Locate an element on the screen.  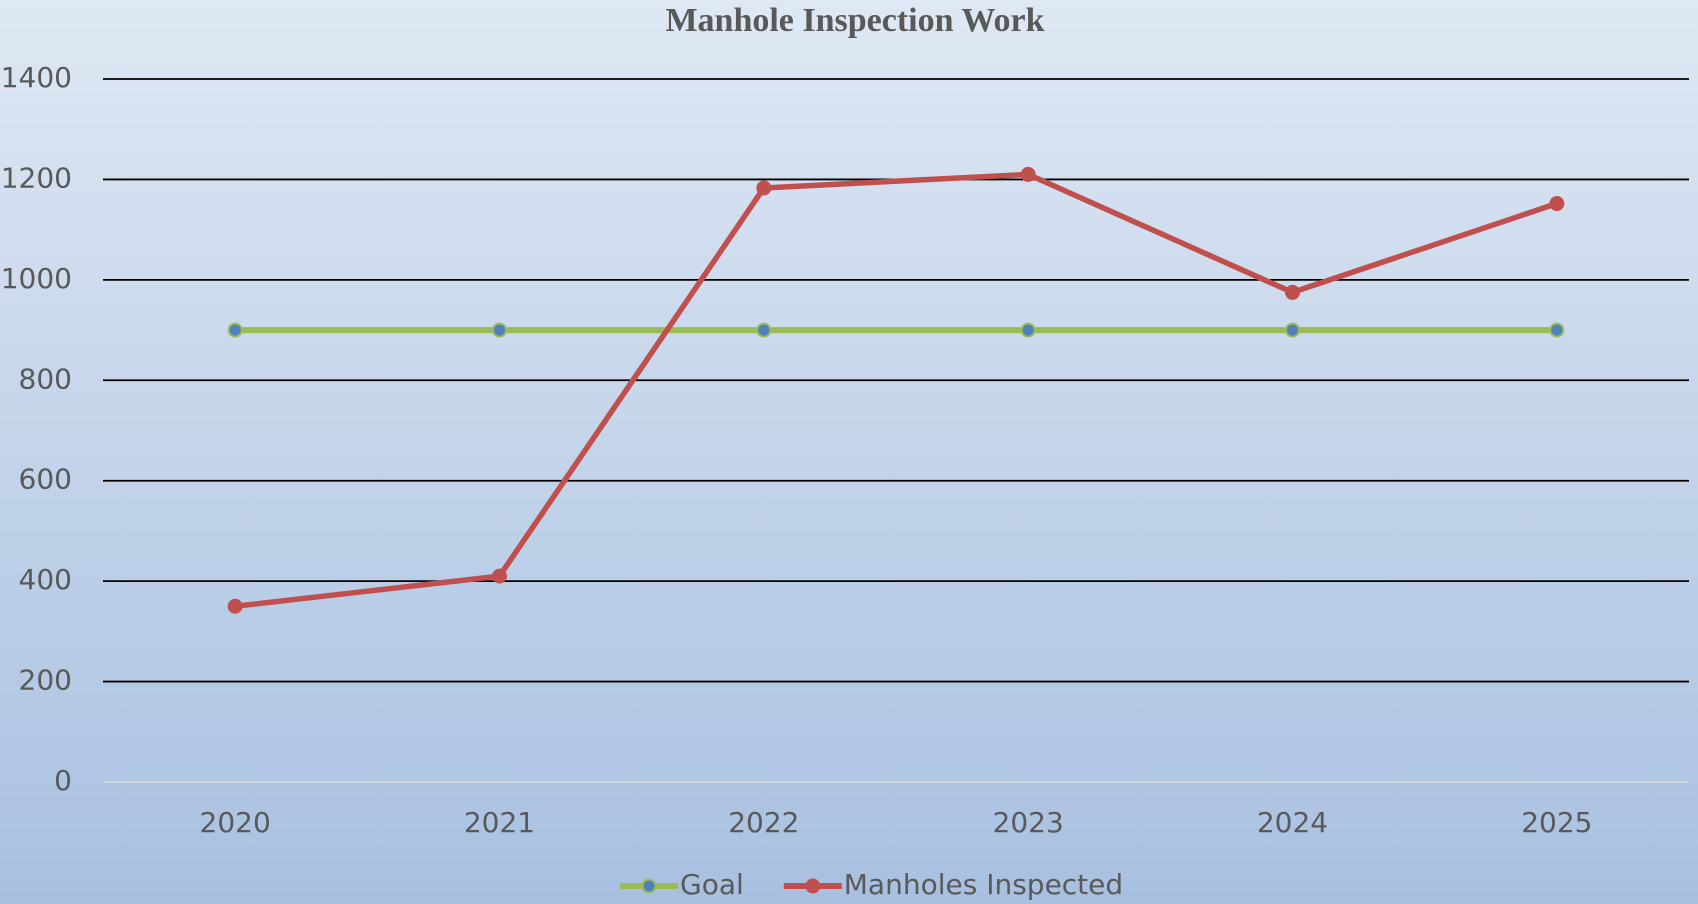
legend-label: Manholes Inspected is located at coordinates (983, 884).